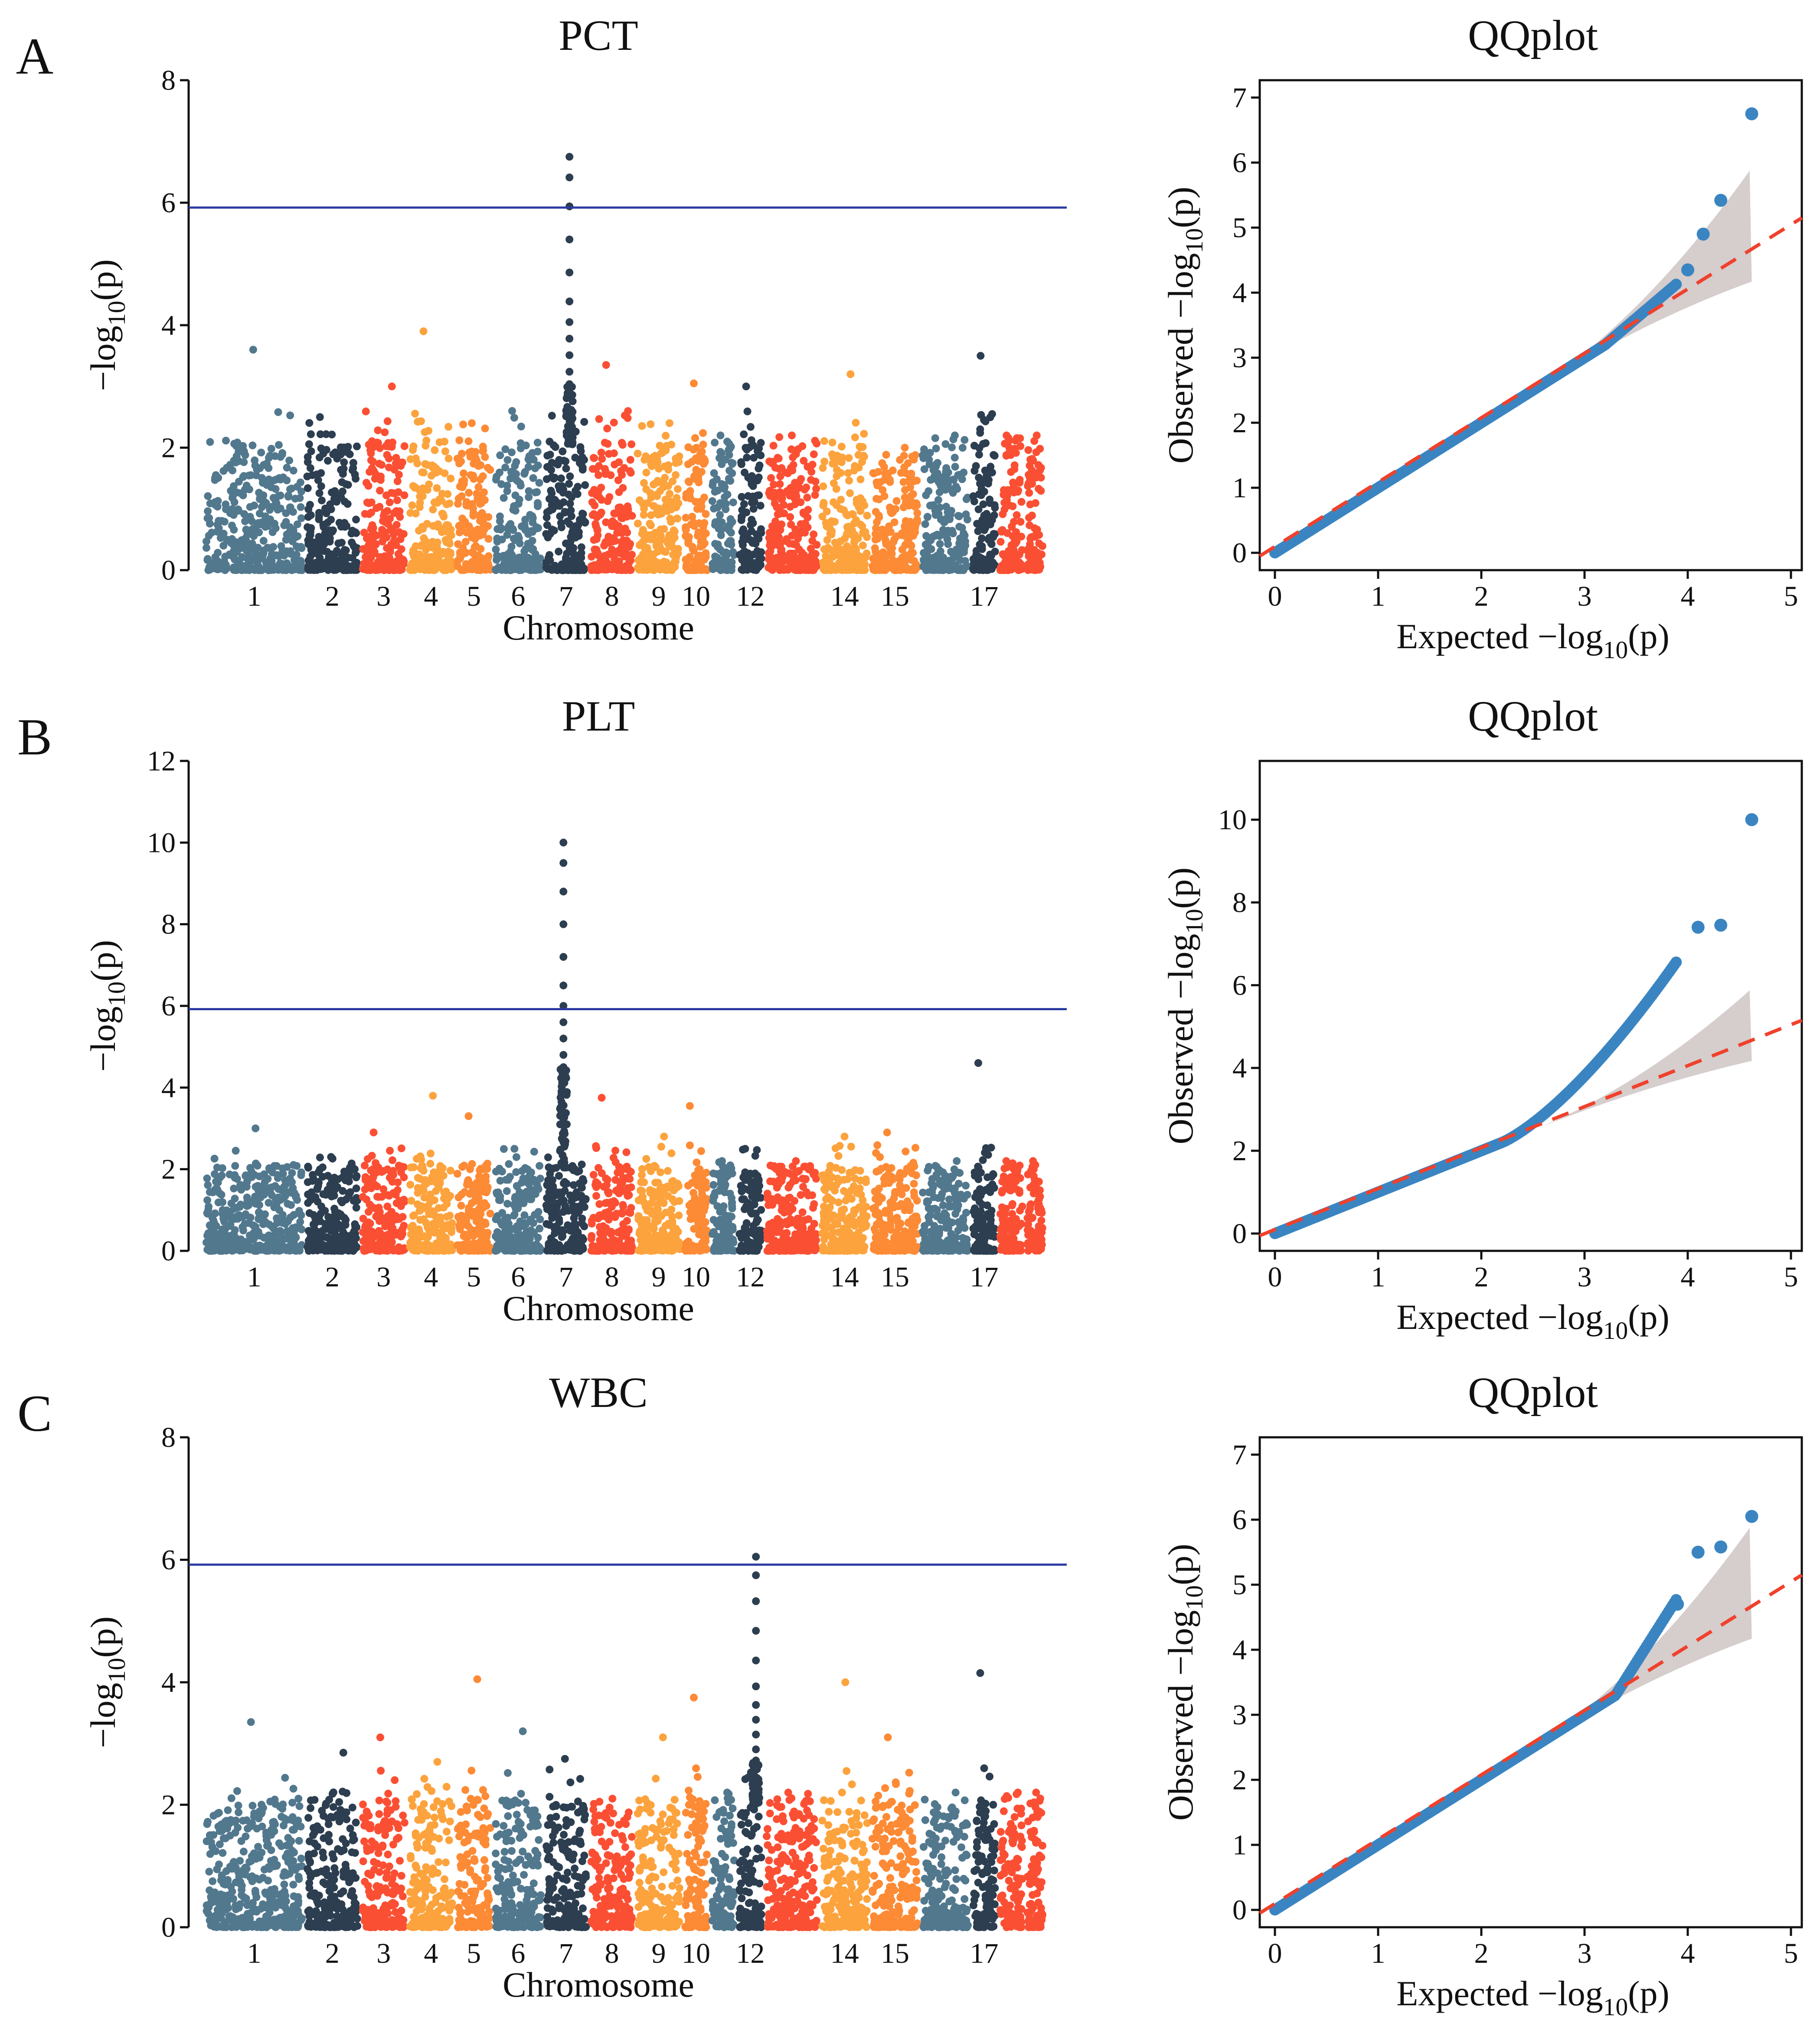 The height and width of the screenshot is (2043, 1820). I want to click on qq-frame, so click(1530, 325).